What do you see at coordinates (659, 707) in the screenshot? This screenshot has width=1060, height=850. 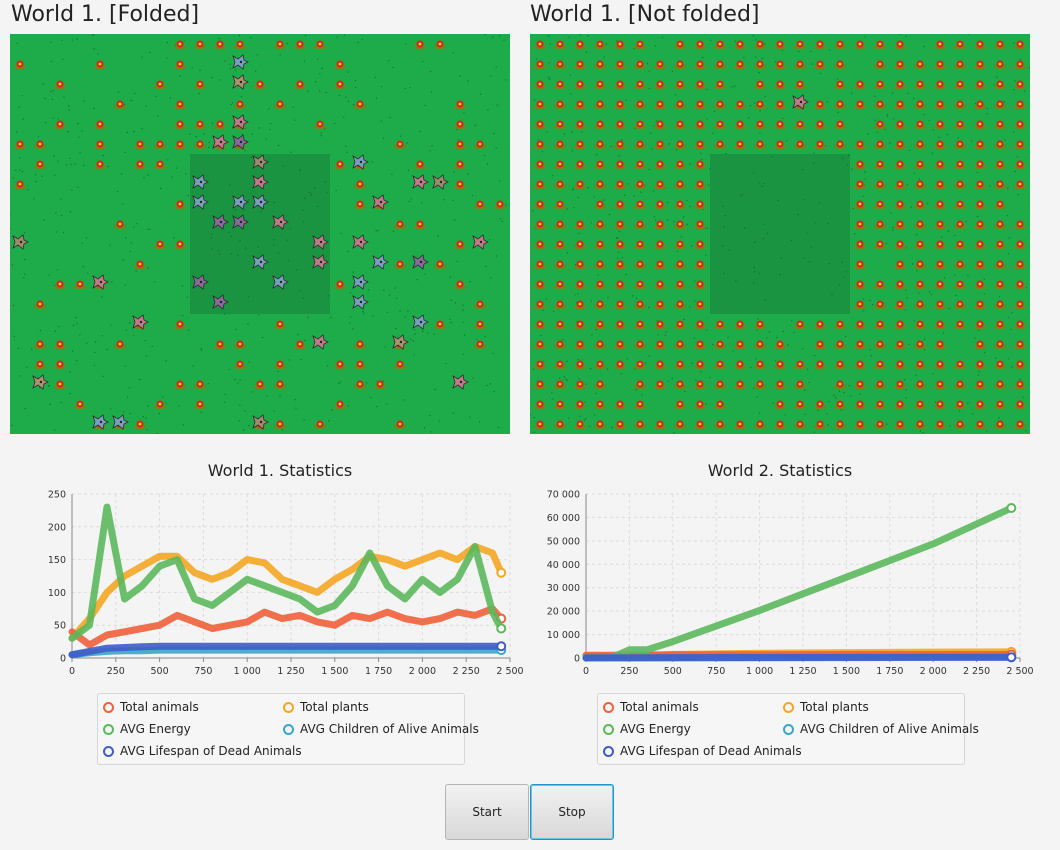 I see `legend-label: Total animals` at bounding box center [659, 707].